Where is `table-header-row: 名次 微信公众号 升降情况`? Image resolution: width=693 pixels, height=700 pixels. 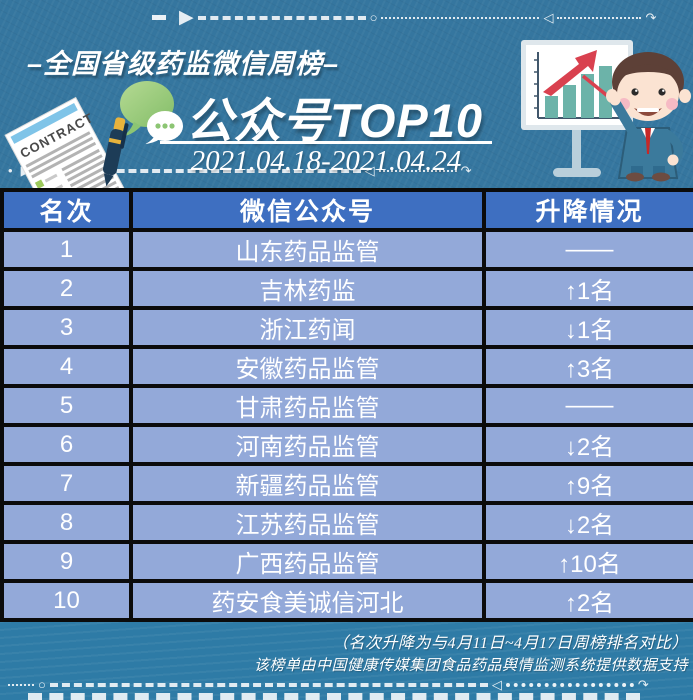
table-header-row: 名次 微信公众号 升降情况 is located at coordinates (346, 210).